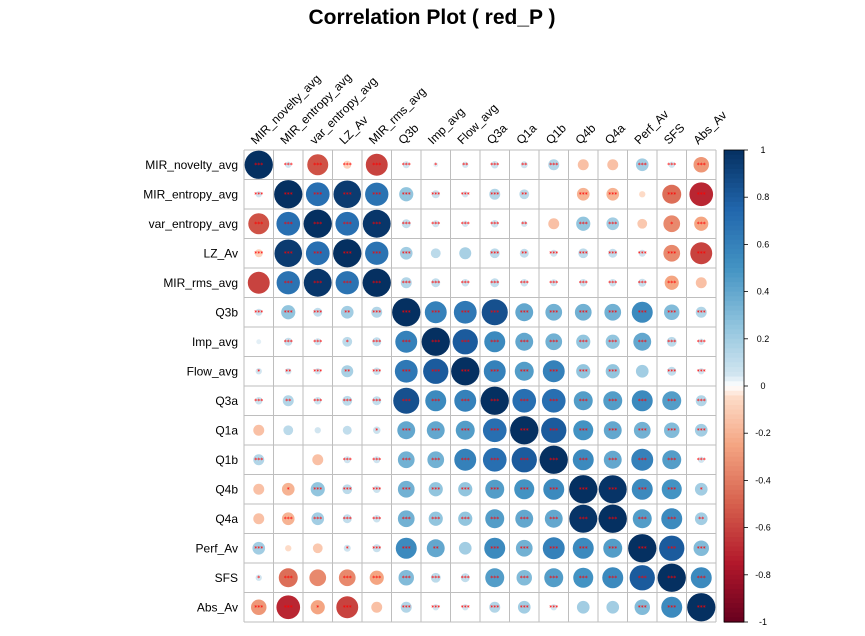  Describe the element at coordinates (226, 312) in the screenshot. I see `row-label: Q3b` at that location.